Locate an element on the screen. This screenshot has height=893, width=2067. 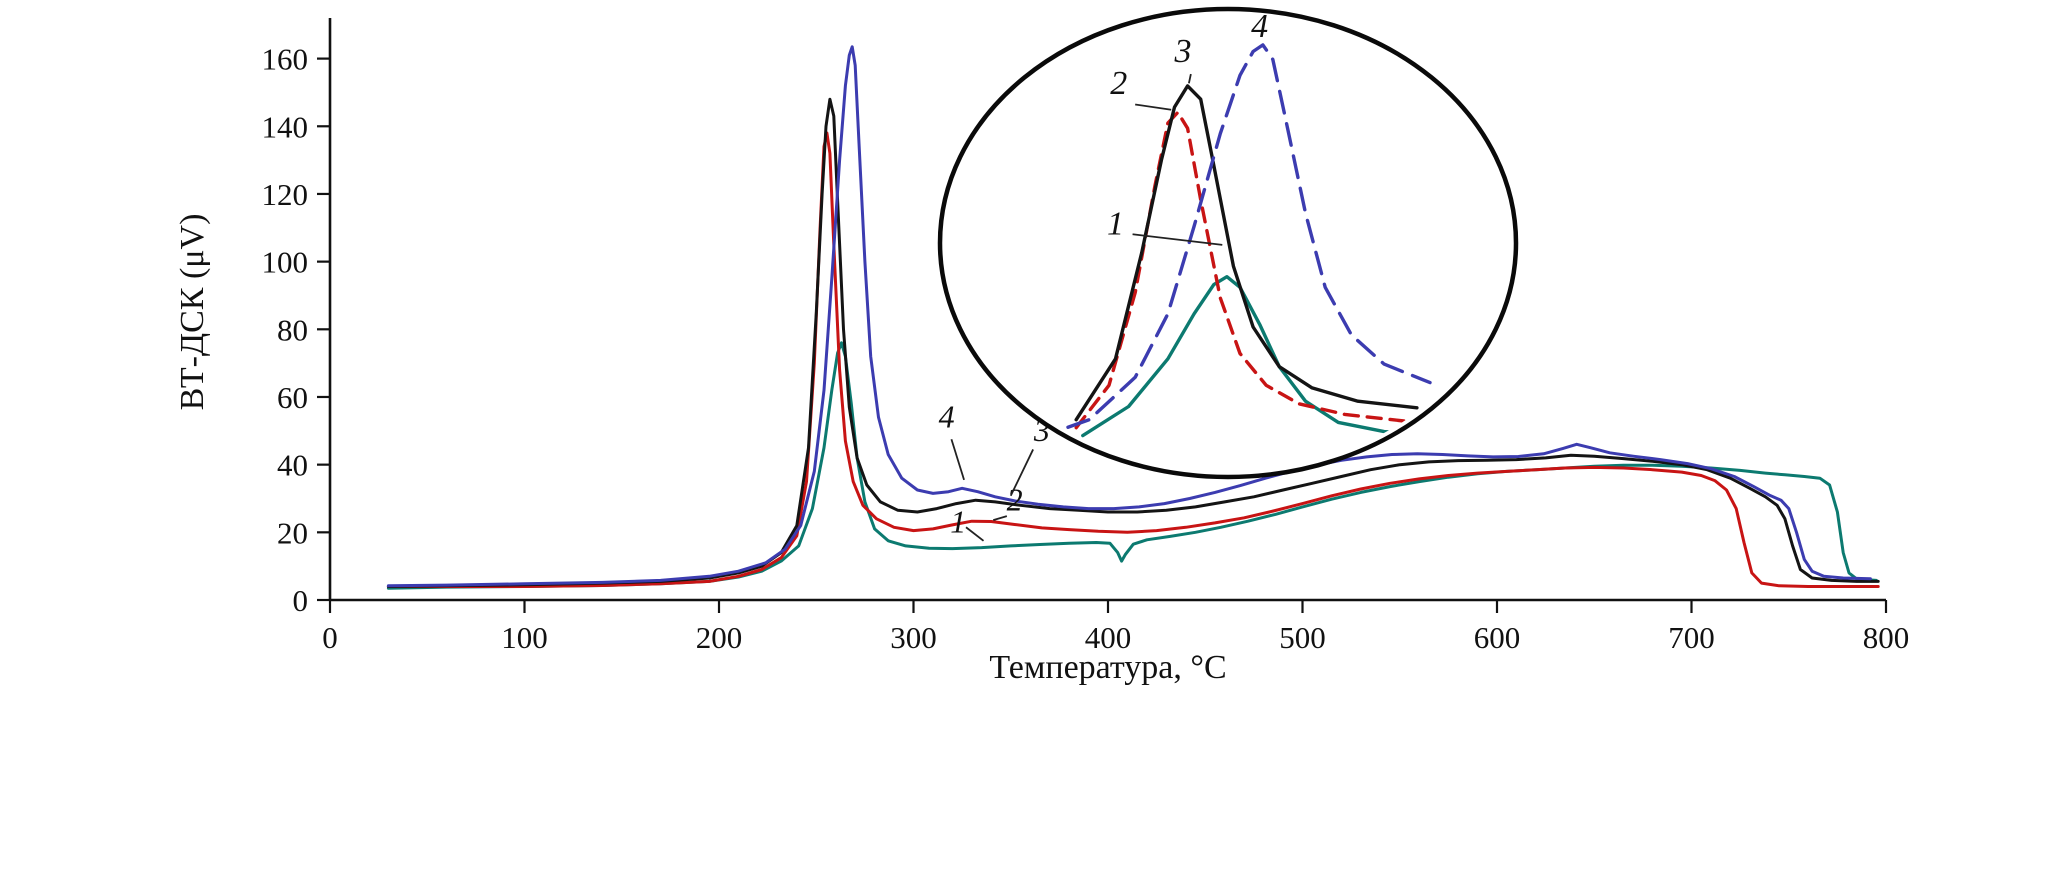
y-tick-label: 80 is located at coordinates (292, 329).